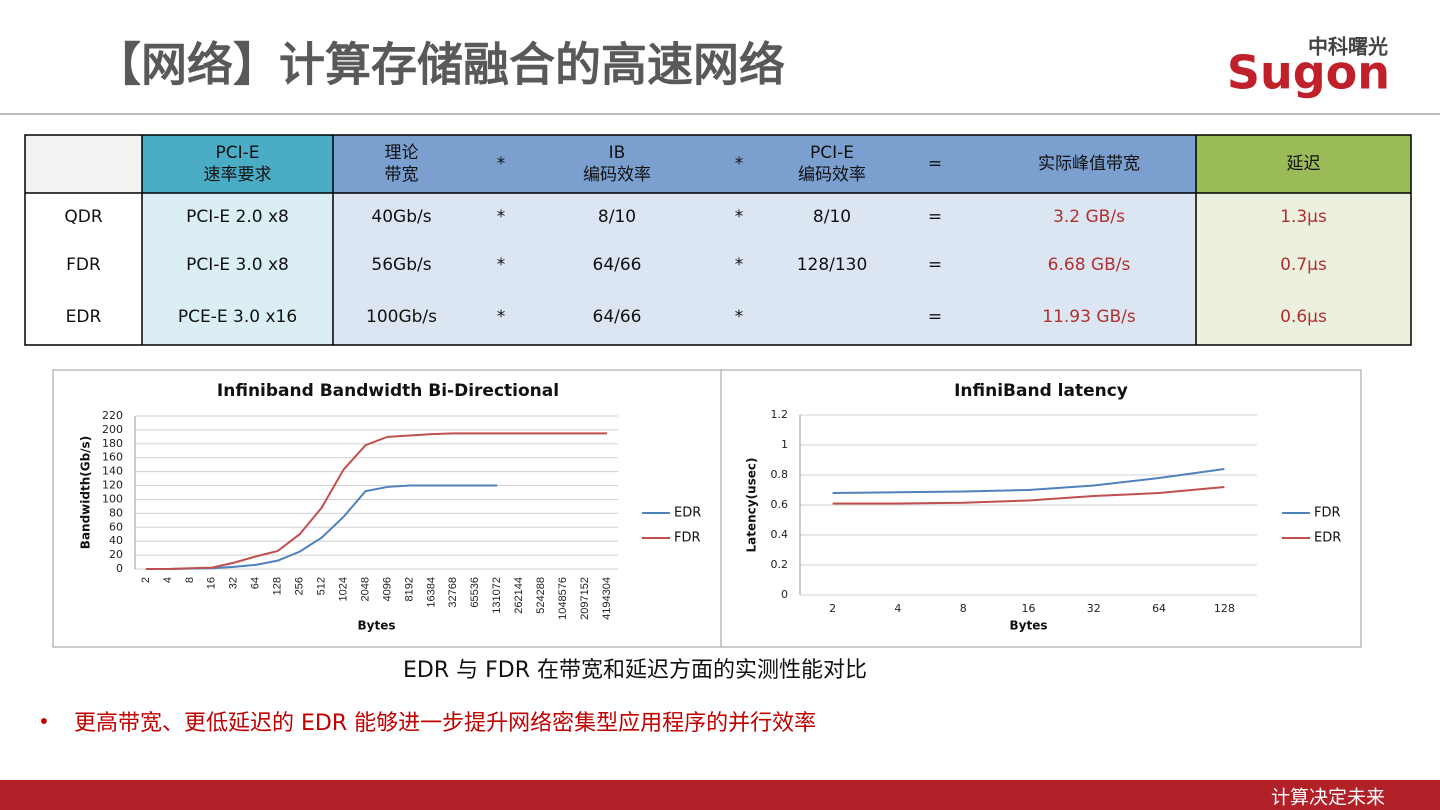 The height and width of the screenshot is (810, 1440). Describe the element at coordinates (112, 471) in the screenshot. I see `y-tick-label: 140` at that location.